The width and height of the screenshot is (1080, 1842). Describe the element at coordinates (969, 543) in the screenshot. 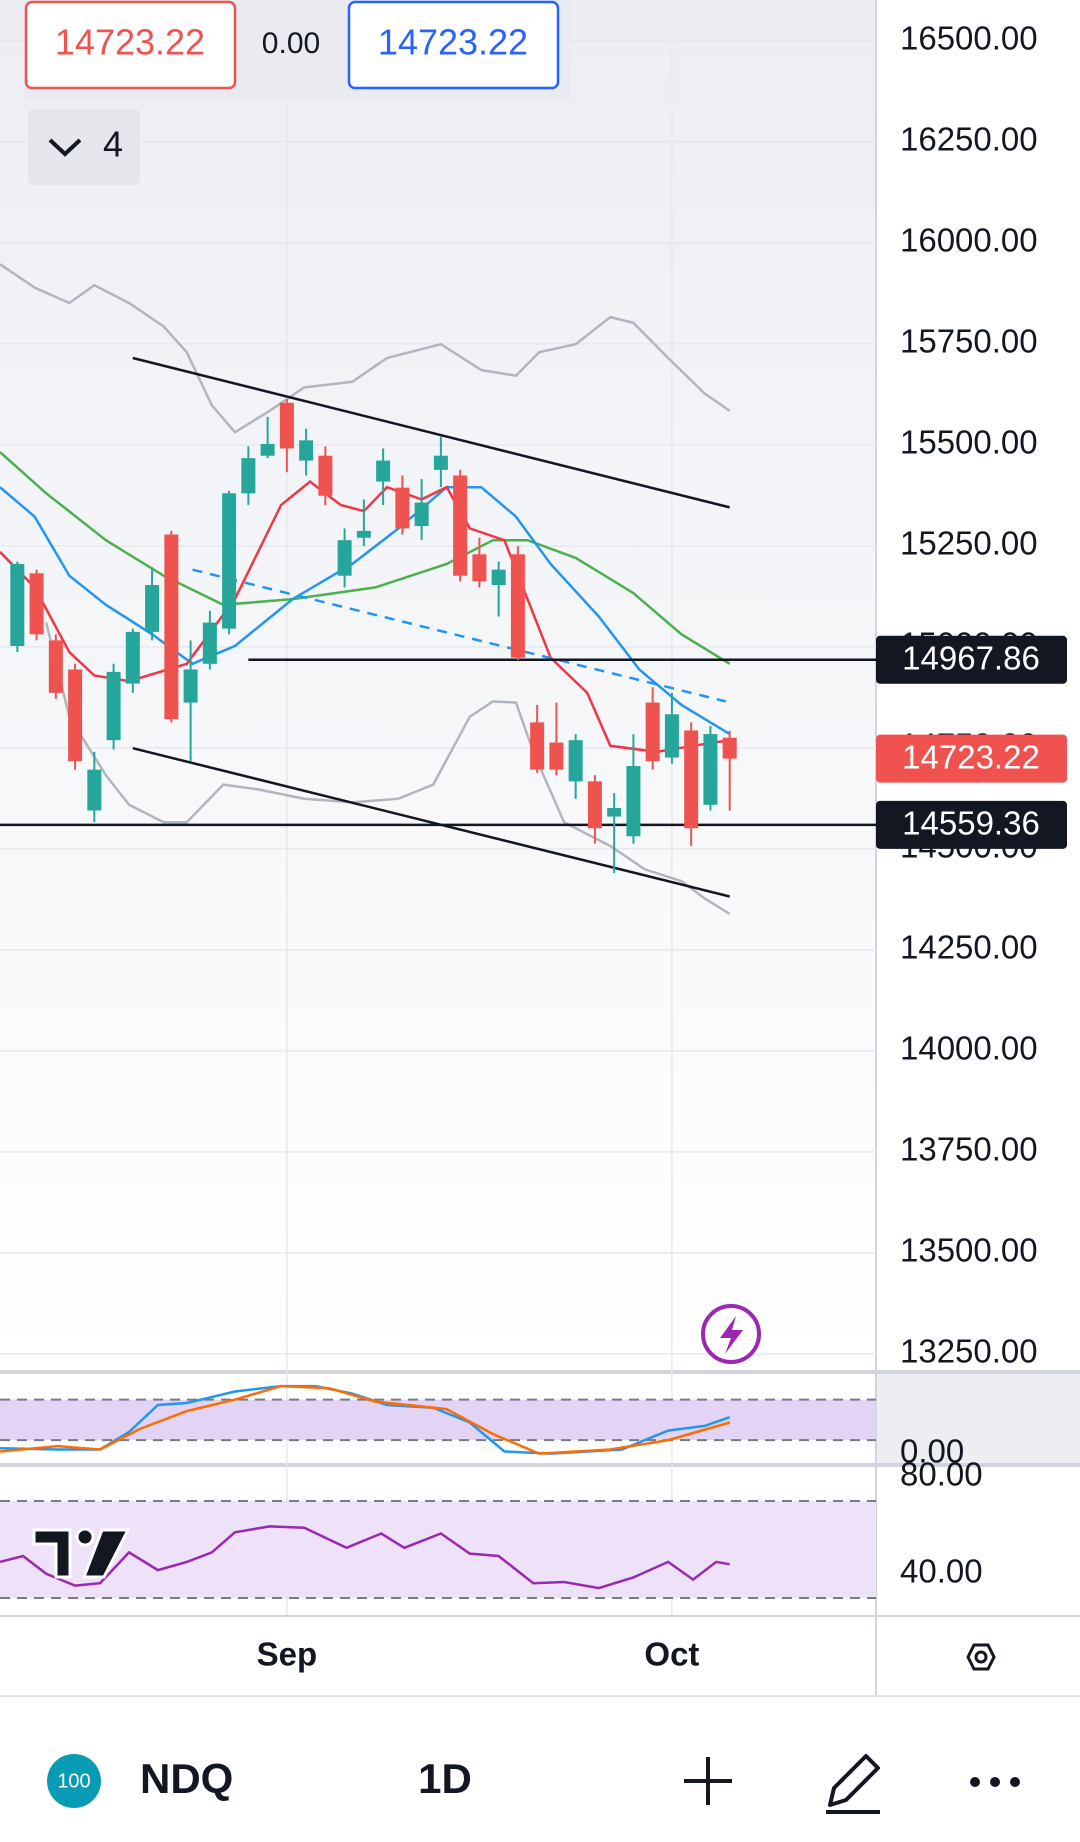

I see `y-tick-label: 15250.00` at that location.